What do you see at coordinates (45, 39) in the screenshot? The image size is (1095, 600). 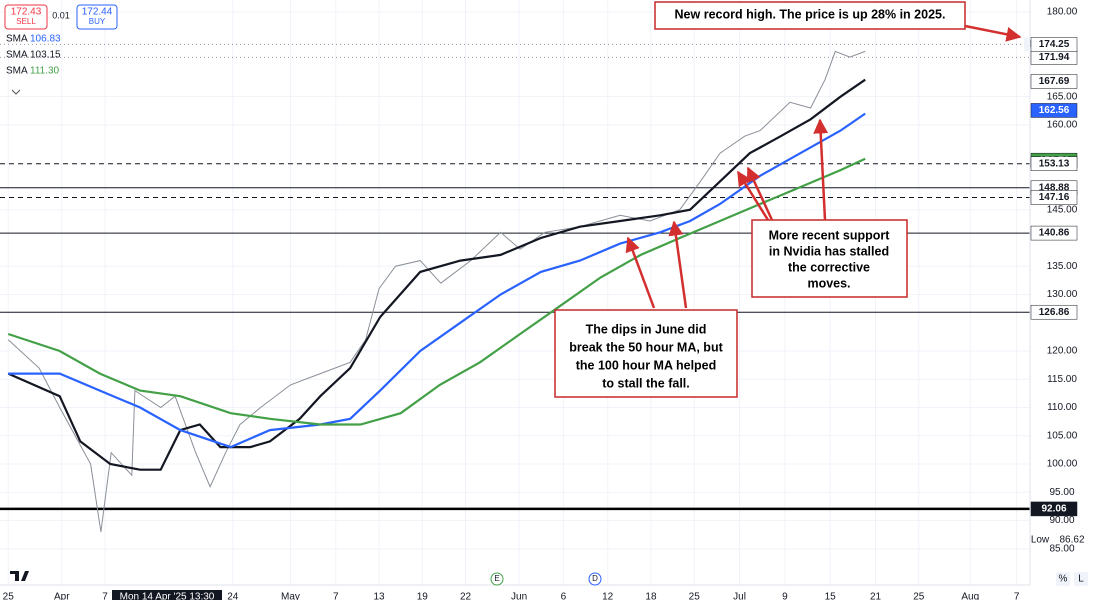 I see `sma-value: 106.83` at bounding box center [45, 39].